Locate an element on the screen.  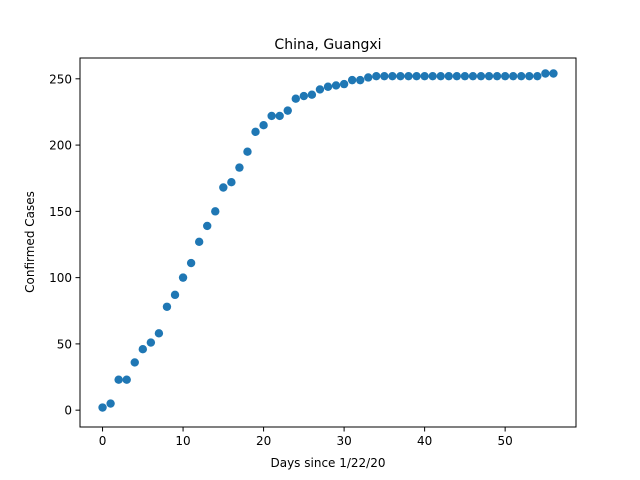
x-tick-label: 40 is located at coordinates (424, 441).